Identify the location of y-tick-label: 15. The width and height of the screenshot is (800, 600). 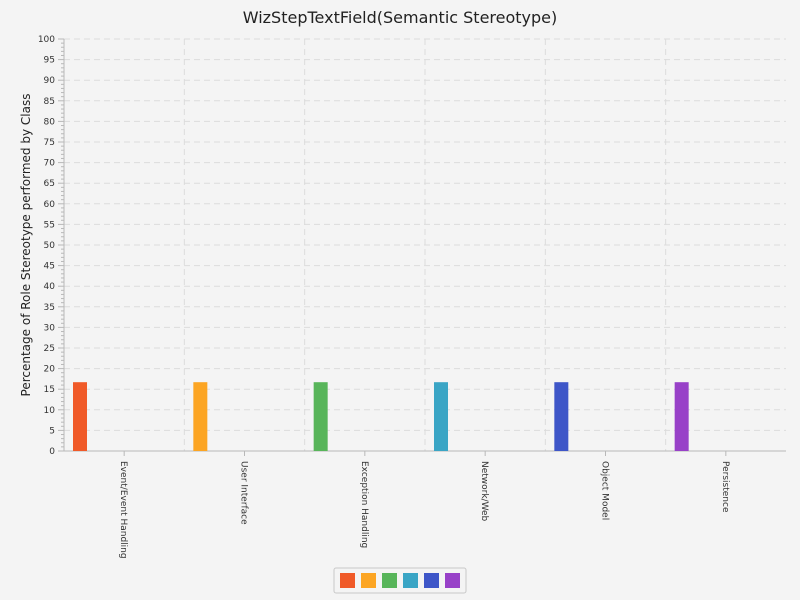
(49, 390).